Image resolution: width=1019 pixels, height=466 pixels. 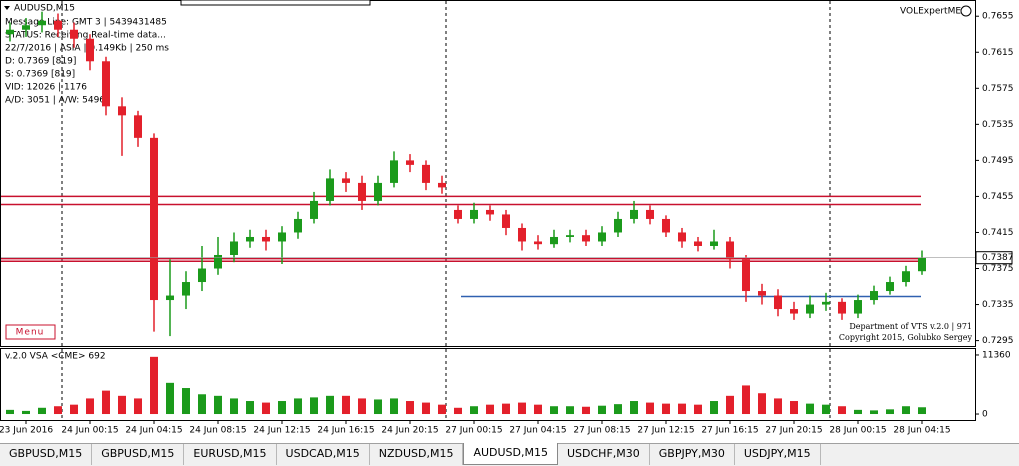 I want to click on smiley, so click(x=966, y=11).